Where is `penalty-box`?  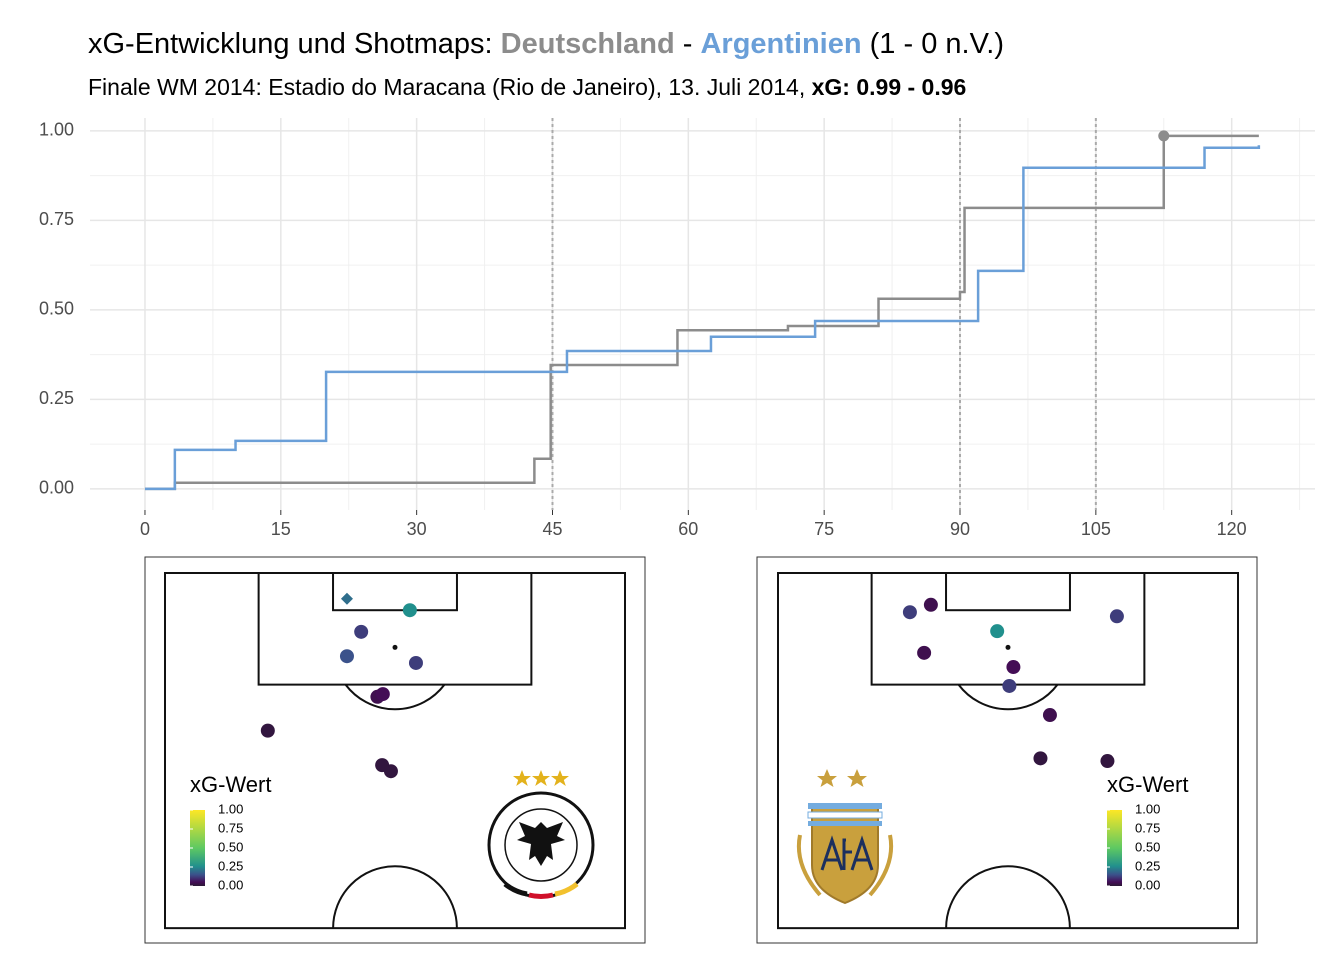 penalty-box is located at coordinates (395, 629).